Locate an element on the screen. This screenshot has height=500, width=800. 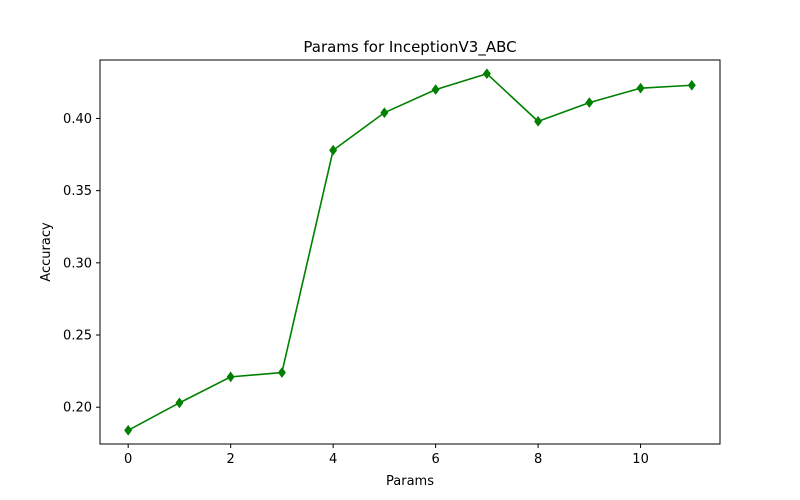
y-tick-label: 0.35 is located at coordinates (77, 191).